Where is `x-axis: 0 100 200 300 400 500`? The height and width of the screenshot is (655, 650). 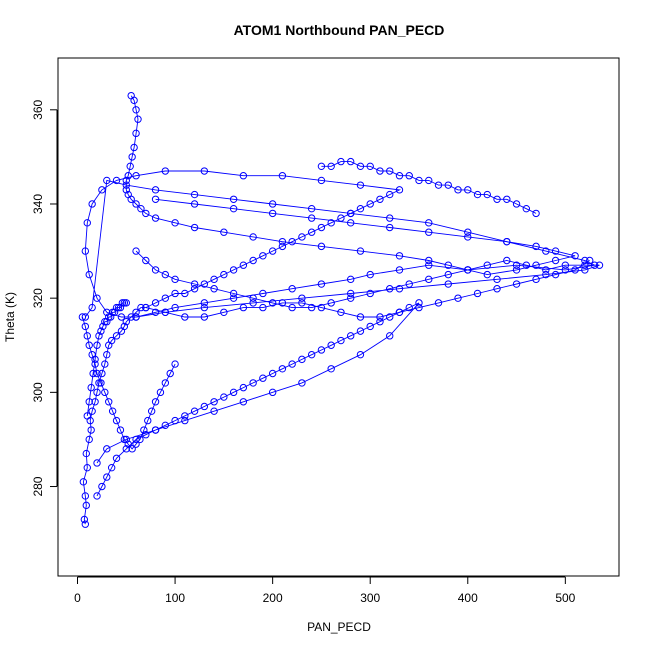
x-axis: 0 100 200 300 400 500 is located at coordinates (325, 590).